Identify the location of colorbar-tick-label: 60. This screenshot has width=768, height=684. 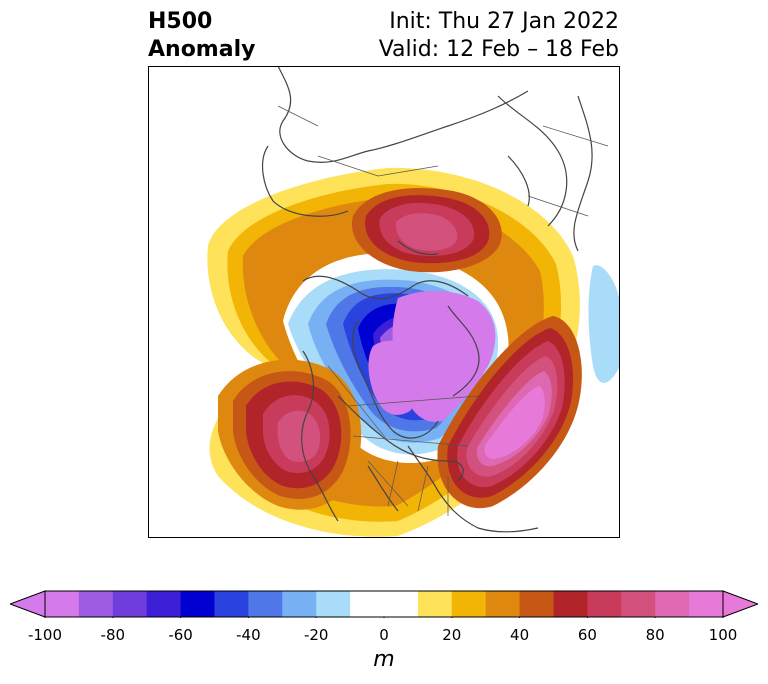
(587, 635).